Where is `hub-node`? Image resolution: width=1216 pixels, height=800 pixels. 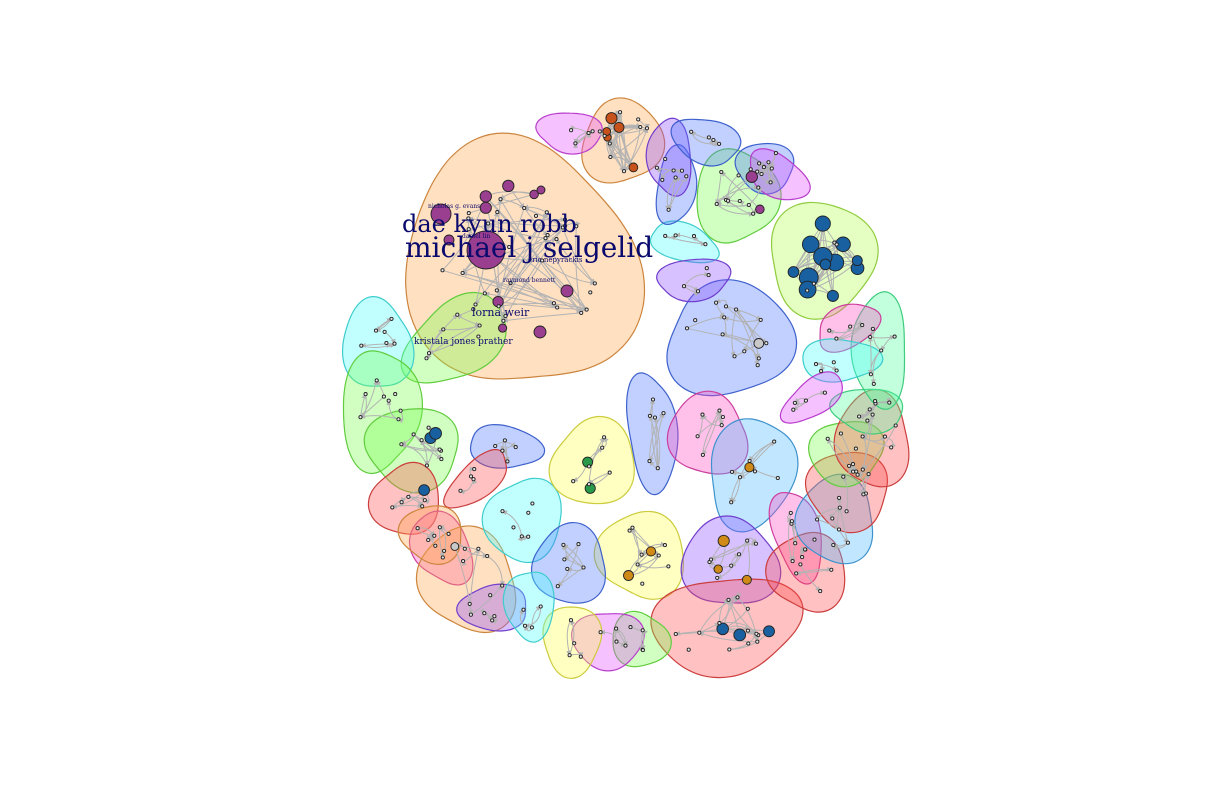
hub-node is located at coordinates (486, 250).